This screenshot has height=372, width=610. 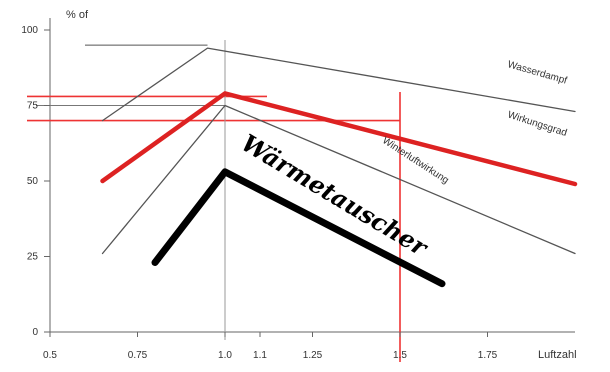 What do you see at coordinates (557, 355) in the screenshot?
I see `x-axis-title: Luftzahl` at bounding box center [557, 355].